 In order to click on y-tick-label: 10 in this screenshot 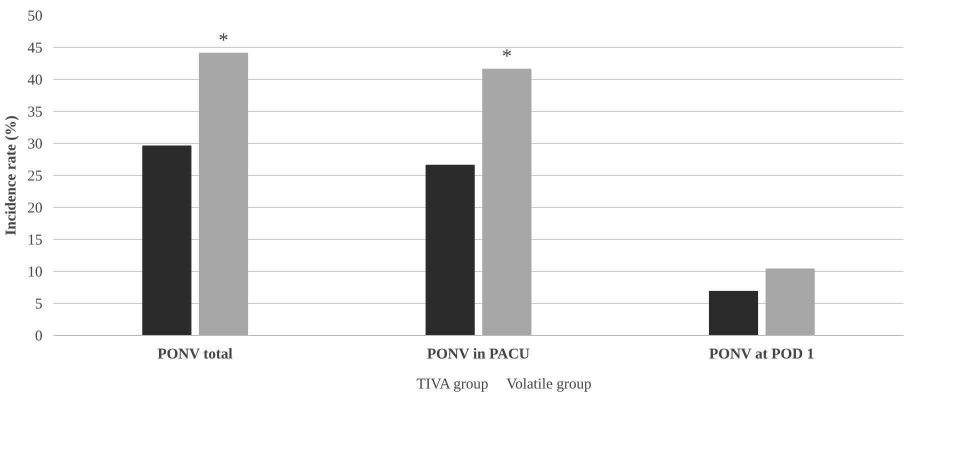, I will do `click(35, 272)`.